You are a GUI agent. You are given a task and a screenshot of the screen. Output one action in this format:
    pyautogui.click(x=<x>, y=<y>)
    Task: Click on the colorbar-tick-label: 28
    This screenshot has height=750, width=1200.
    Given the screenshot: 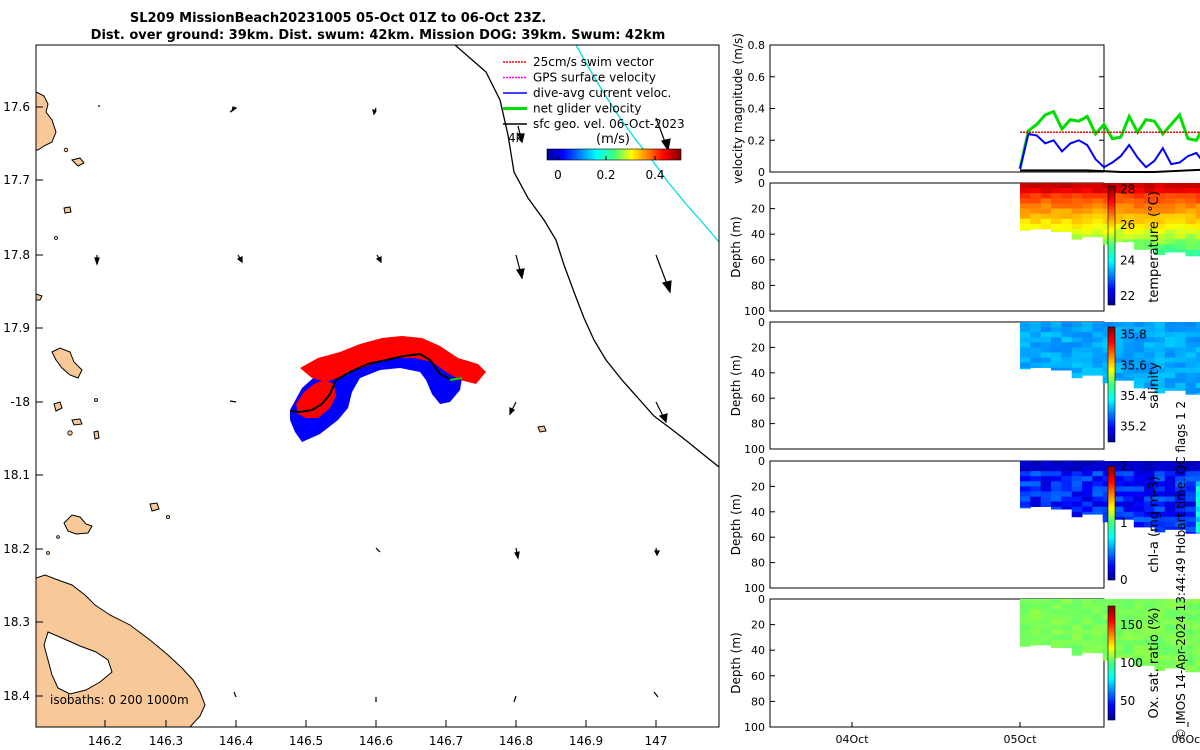 What is the action you would take?
    pyautogui.click(x=1127, y=190)
    